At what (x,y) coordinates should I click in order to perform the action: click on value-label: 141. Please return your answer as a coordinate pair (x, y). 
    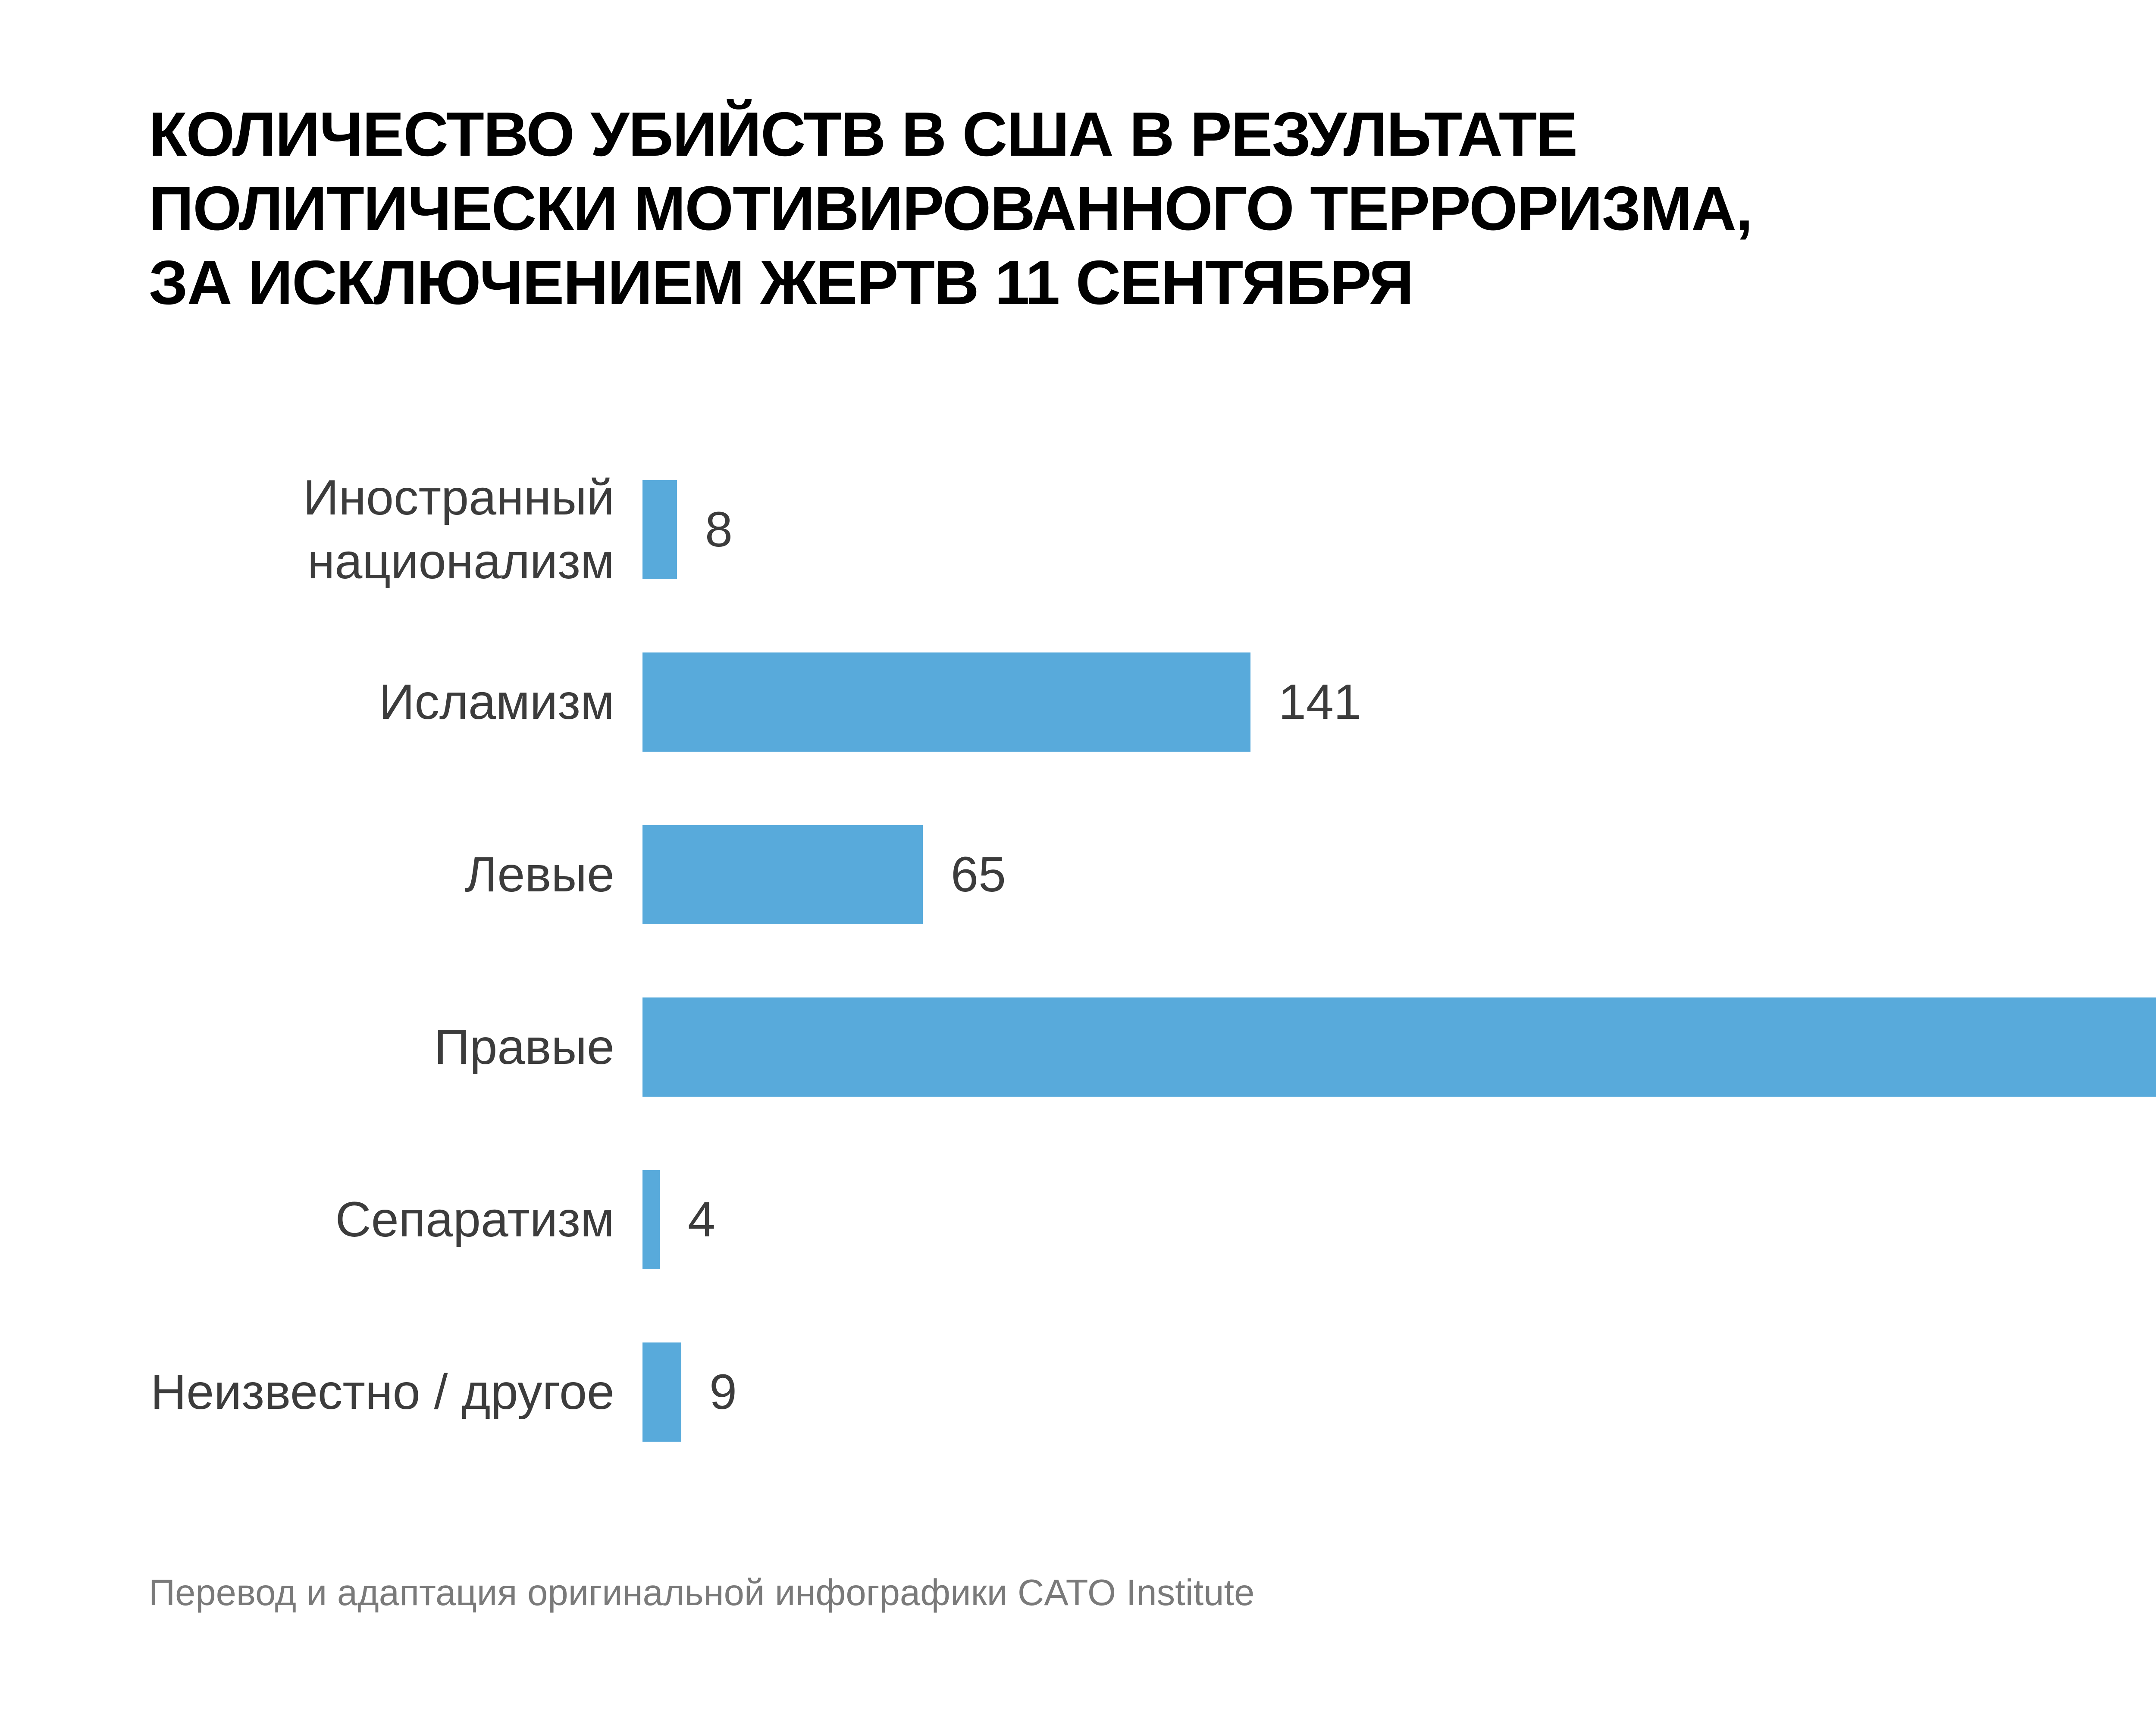
    Looking at the image, I should click on (1320, 702).